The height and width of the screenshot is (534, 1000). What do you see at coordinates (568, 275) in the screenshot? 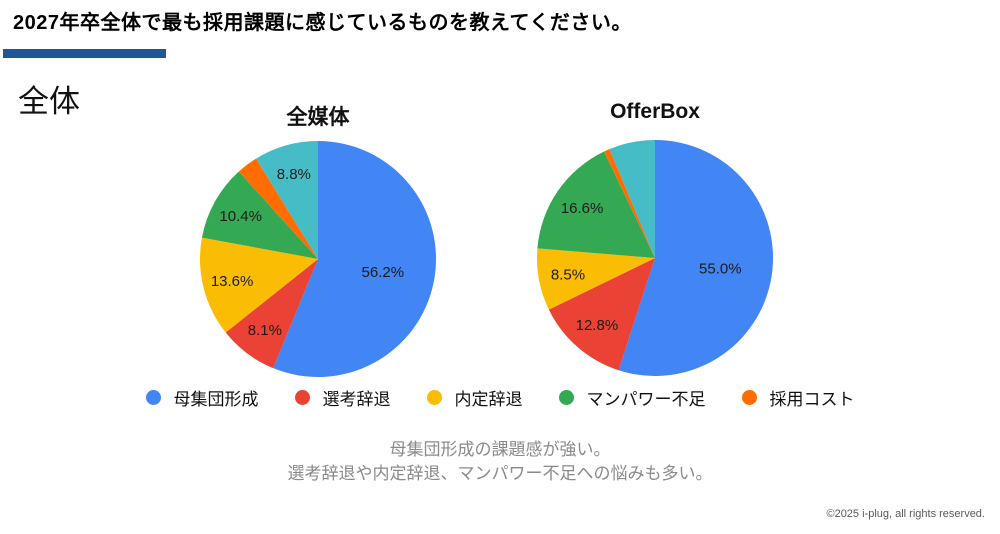
I see `pie-slice-label: 8.5%` at bounding box center [568, 275].